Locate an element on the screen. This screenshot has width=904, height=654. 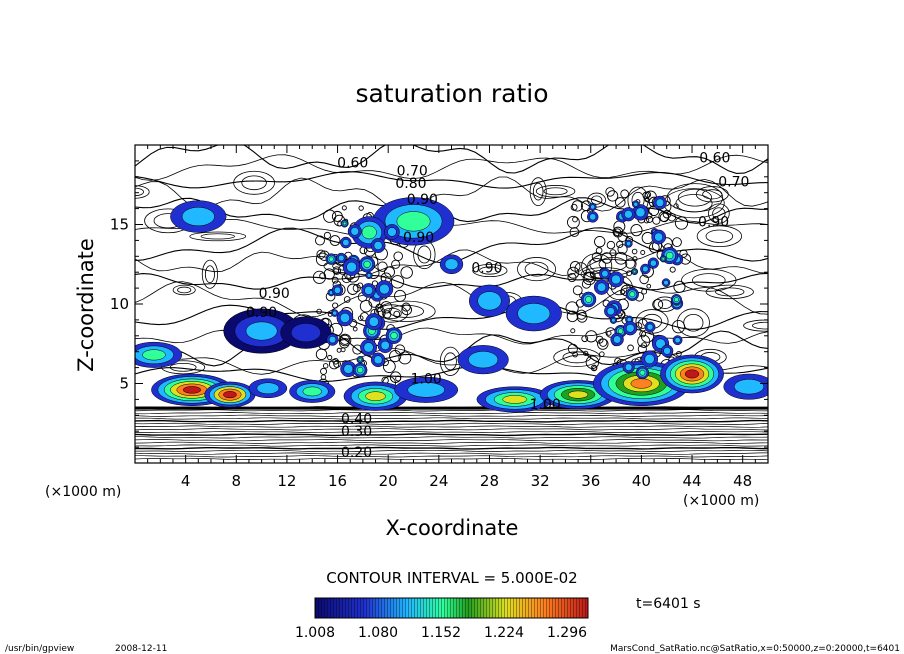
y-tick-label: 10 is located at coordinates (119, 304).